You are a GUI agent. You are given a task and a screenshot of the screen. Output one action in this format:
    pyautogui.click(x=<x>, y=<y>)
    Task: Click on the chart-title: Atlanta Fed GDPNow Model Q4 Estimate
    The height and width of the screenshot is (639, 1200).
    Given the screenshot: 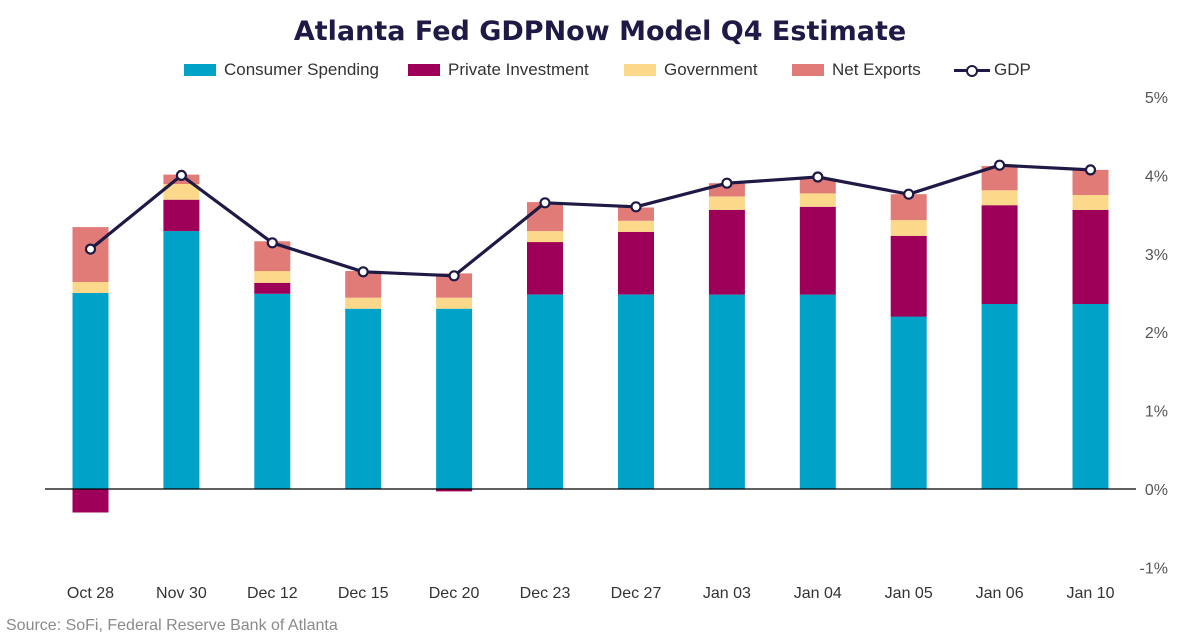 What is the action you would take?
    pyautogui.click(x=600, y=31)
    